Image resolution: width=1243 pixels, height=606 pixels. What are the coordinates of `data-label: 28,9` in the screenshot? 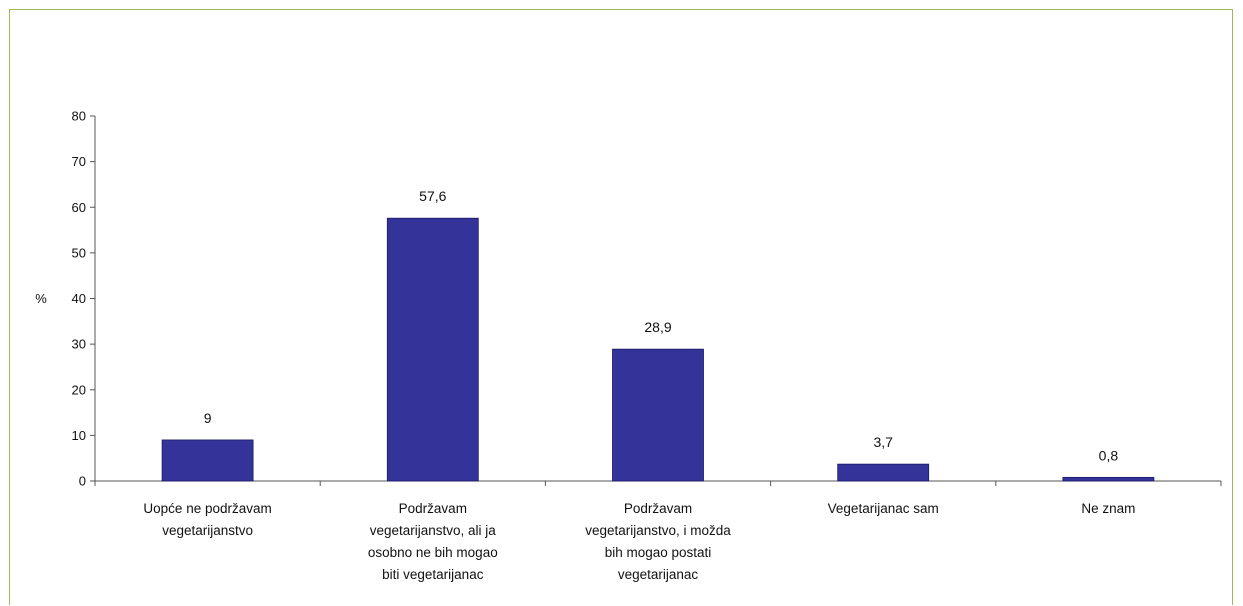 It's located at (657, 327).